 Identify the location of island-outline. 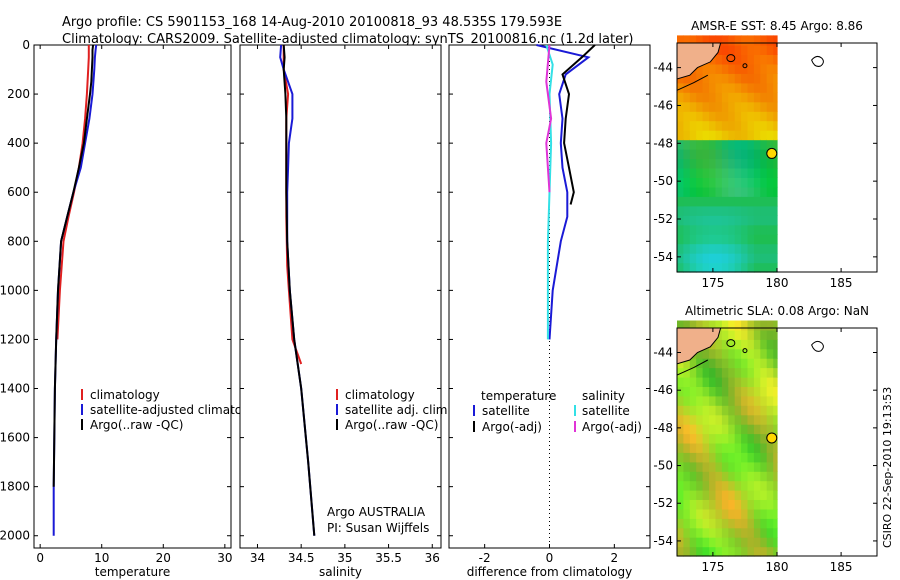
(817, 346).